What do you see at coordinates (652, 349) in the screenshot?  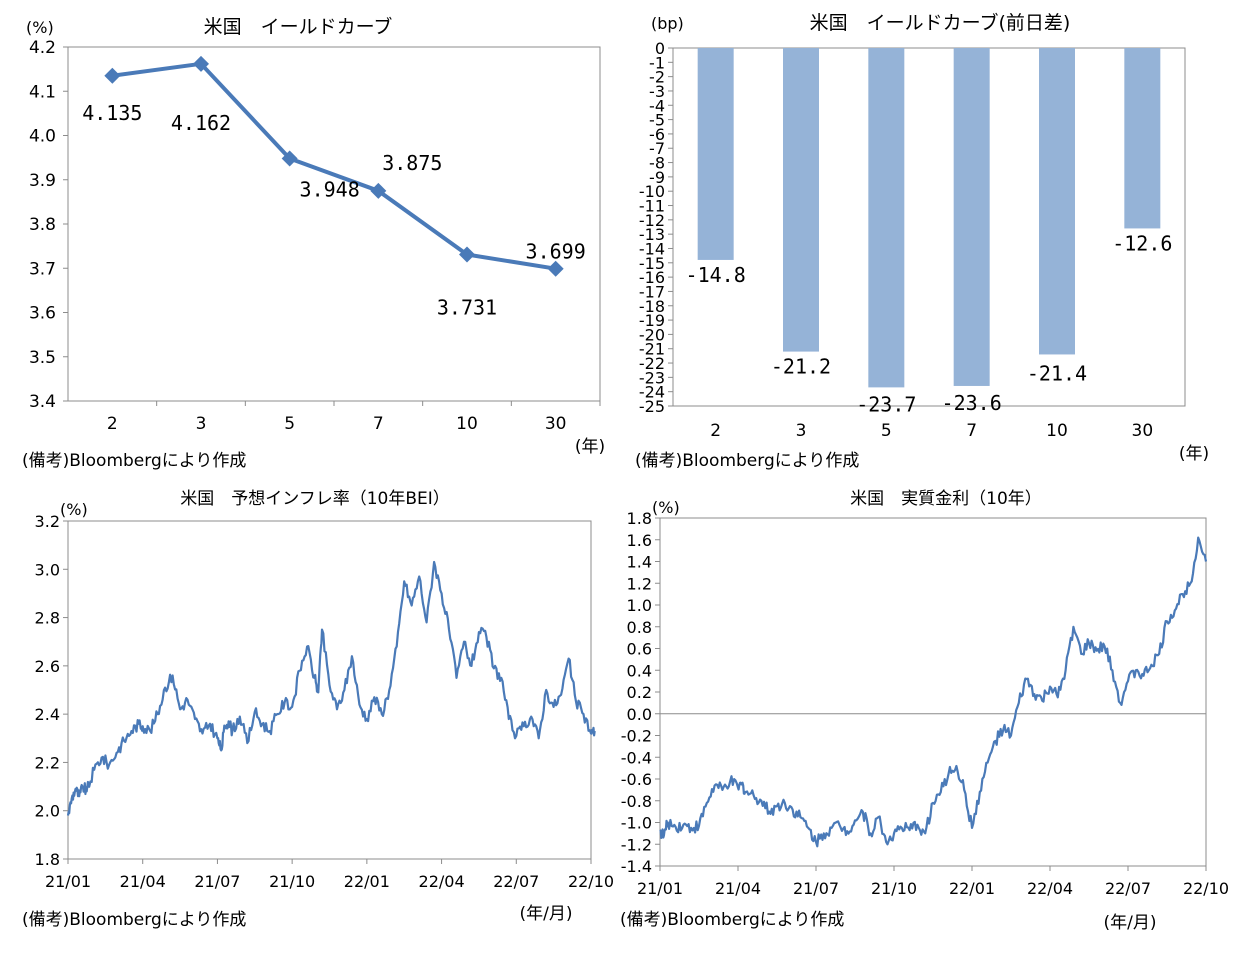 I see `chart2-y-tick-label: -21` at bounding box center [652, 349].